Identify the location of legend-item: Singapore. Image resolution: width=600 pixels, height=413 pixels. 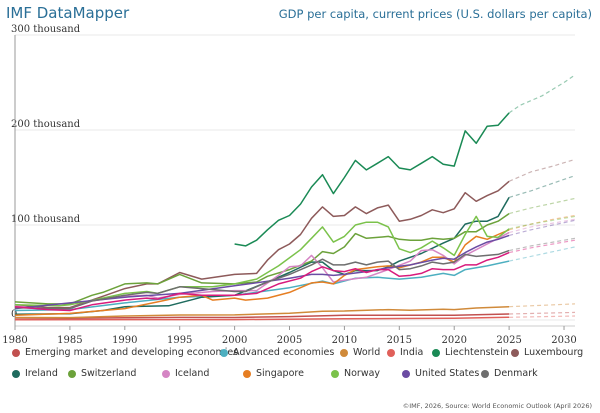
(273, 373).